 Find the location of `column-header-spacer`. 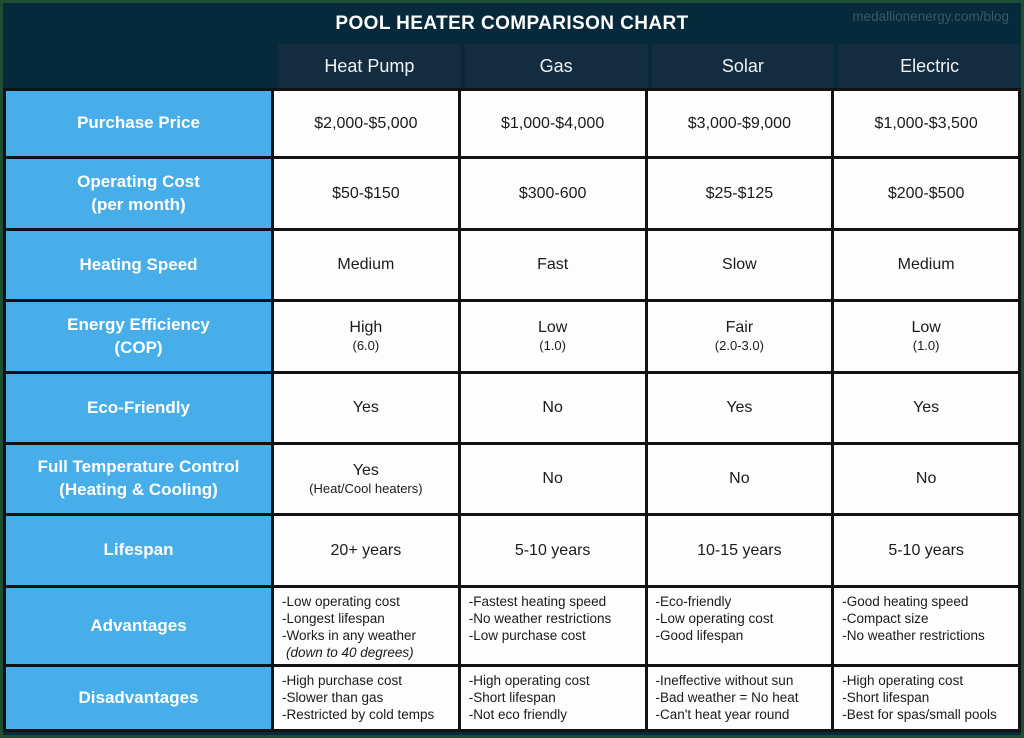

column-header-spacer is located at coordinates (138, 66).